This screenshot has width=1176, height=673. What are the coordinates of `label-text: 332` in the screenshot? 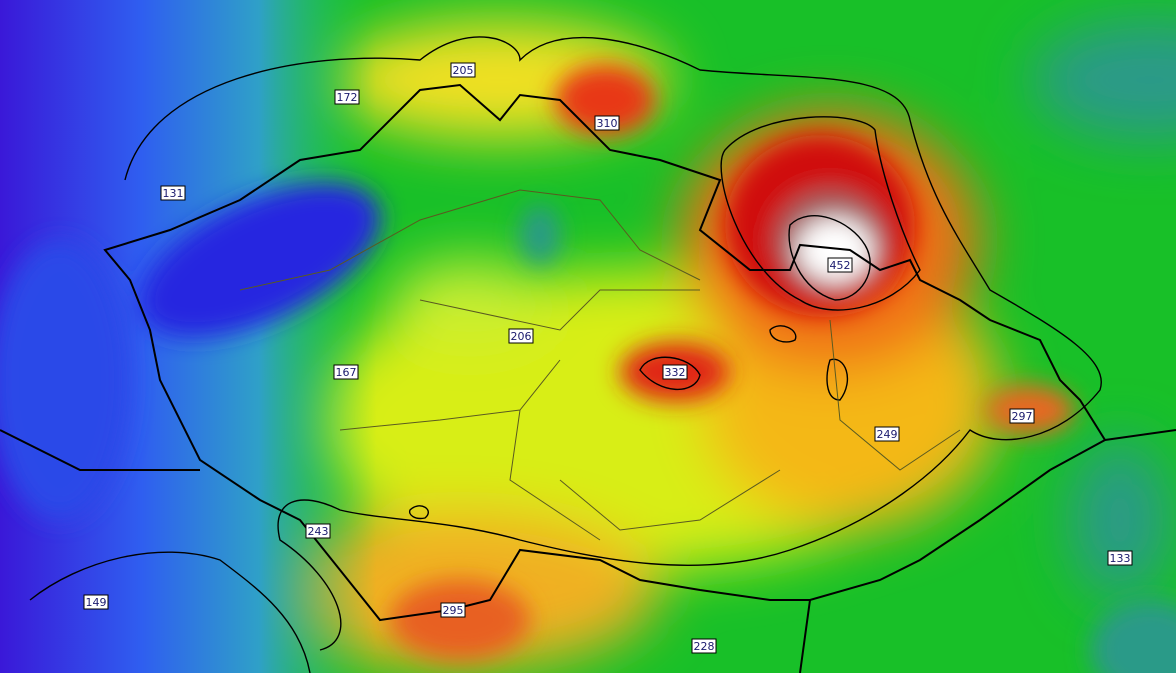 It's located at (675, 372).